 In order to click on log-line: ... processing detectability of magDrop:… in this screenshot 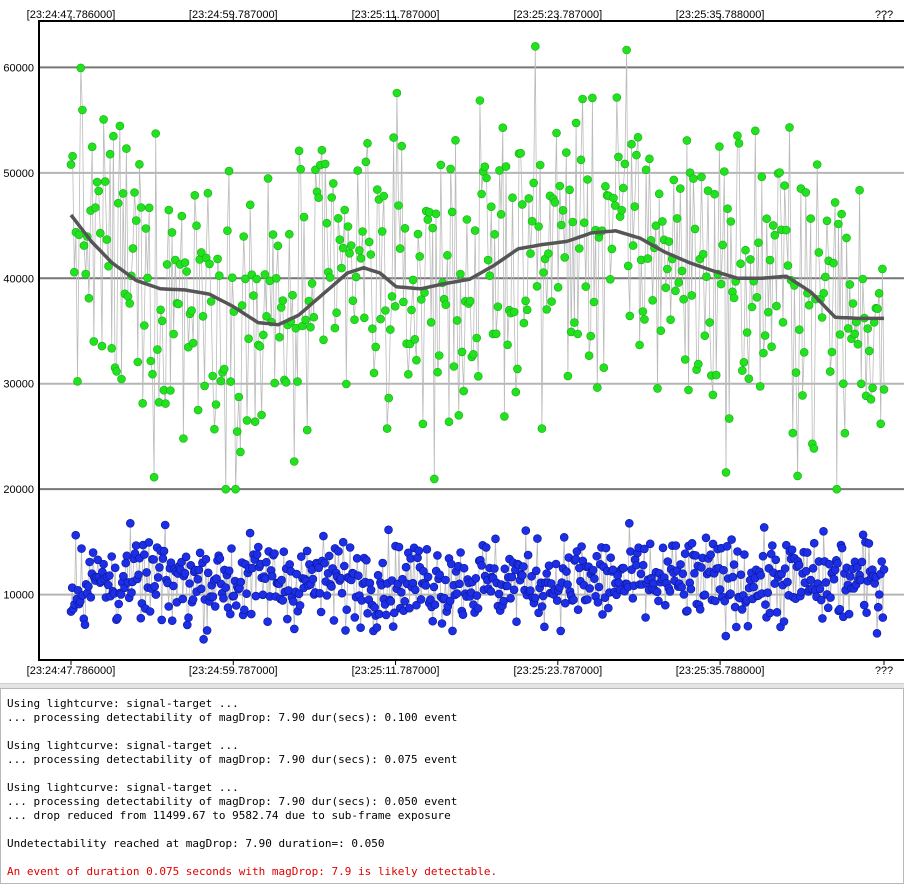, I will do `click(232, 759)`.